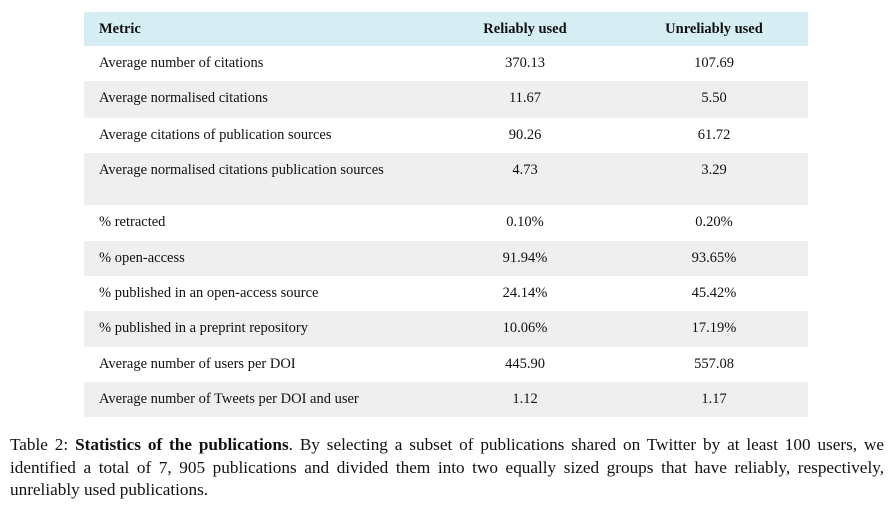 The image size is (894, 506). What do you see at coordinates (209, 293) in the screenshot?
I see `metric-cell: % published in an open-access source` at bounding box center [209, 293].